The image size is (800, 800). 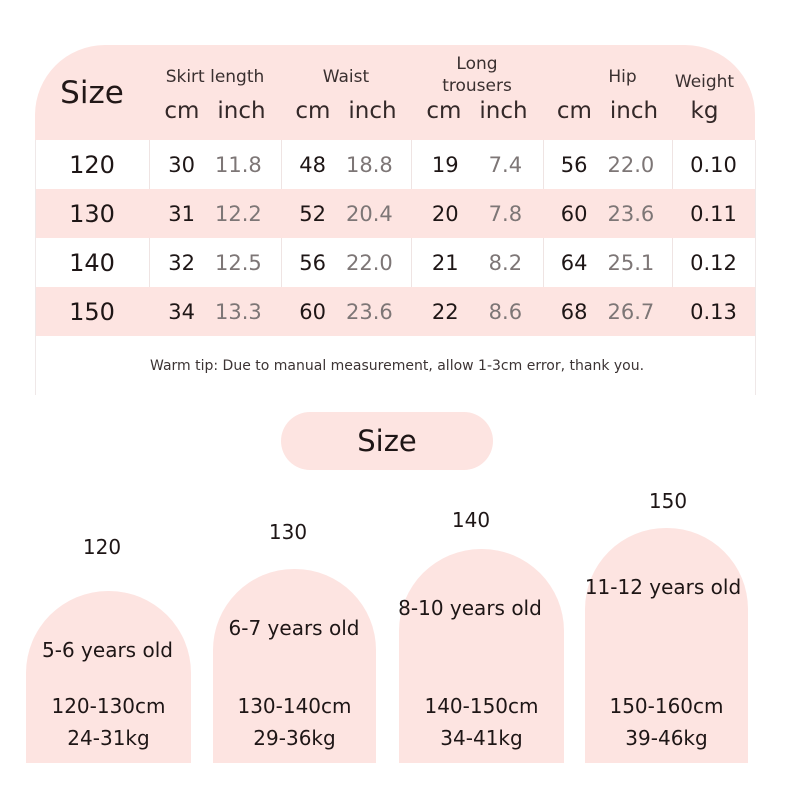 What do you see at coordinates (477, 311) in the screenshot?
I see `long-trousers-cell: 22 8.6` at bounding box center [477, 311].